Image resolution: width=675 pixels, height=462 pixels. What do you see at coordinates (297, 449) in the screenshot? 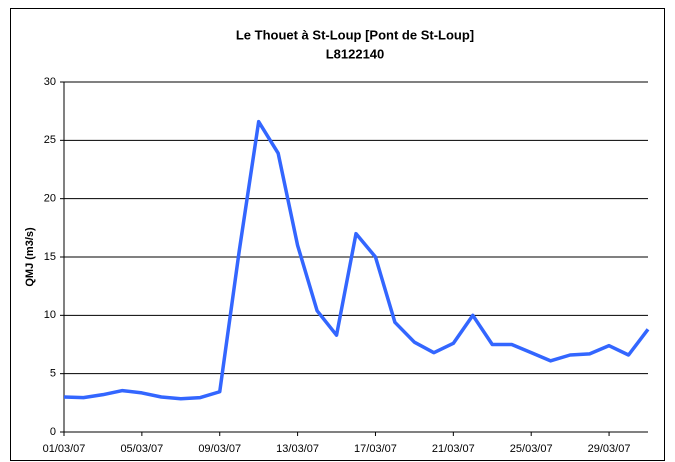
I see `x-tick-label: 13/03/07` at bounding box center [297, 449].